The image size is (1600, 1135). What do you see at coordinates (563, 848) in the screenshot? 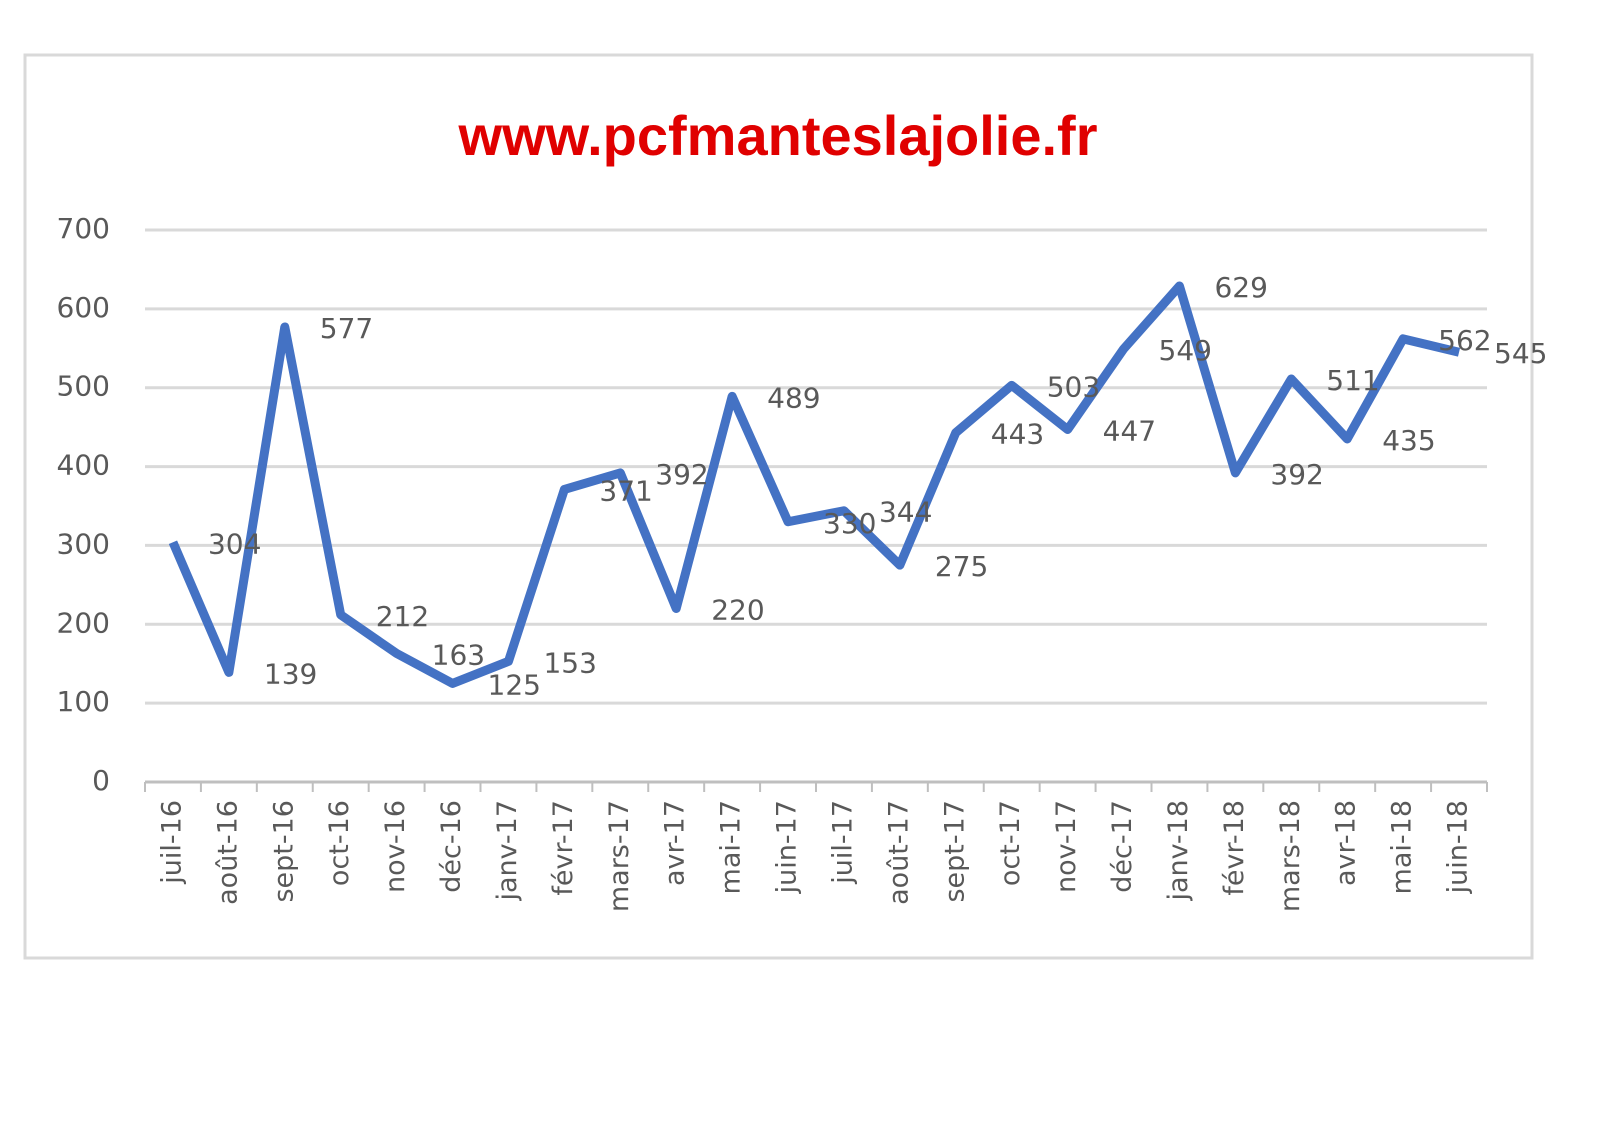
I see `x-tick-label: févr-17` at bounding box center [563, 848].